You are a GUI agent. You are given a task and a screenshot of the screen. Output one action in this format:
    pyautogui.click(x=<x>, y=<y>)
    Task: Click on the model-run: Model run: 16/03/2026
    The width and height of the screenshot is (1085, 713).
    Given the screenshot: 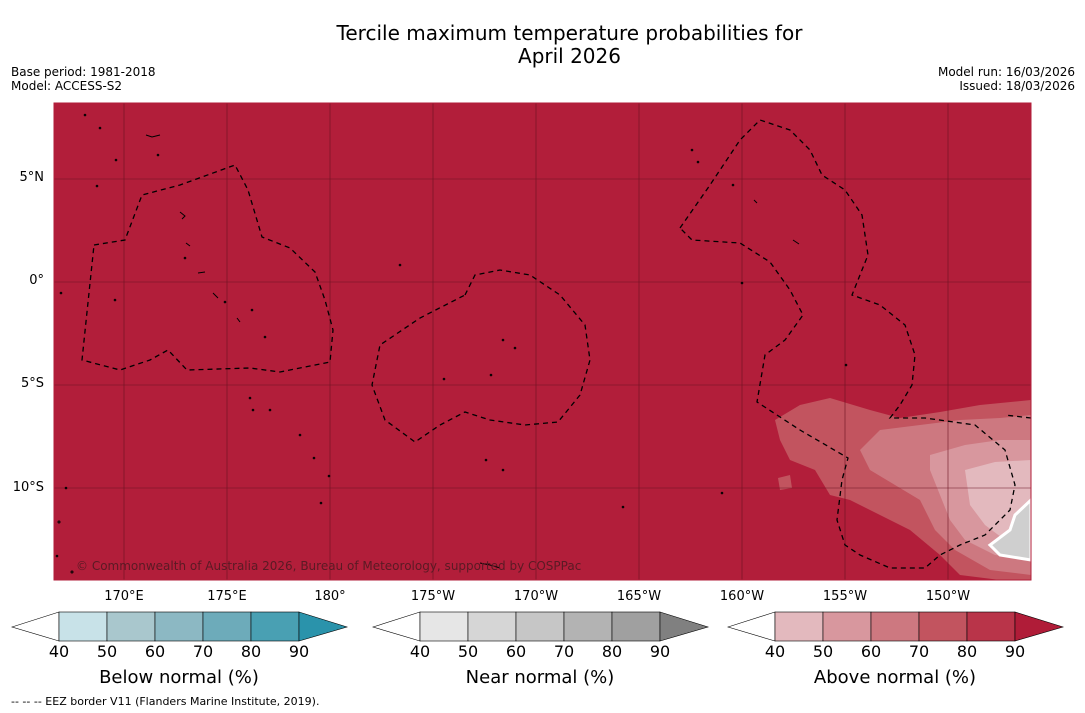 What is the action you would take?
    pyautogui.click(x=1006, y=72)
    